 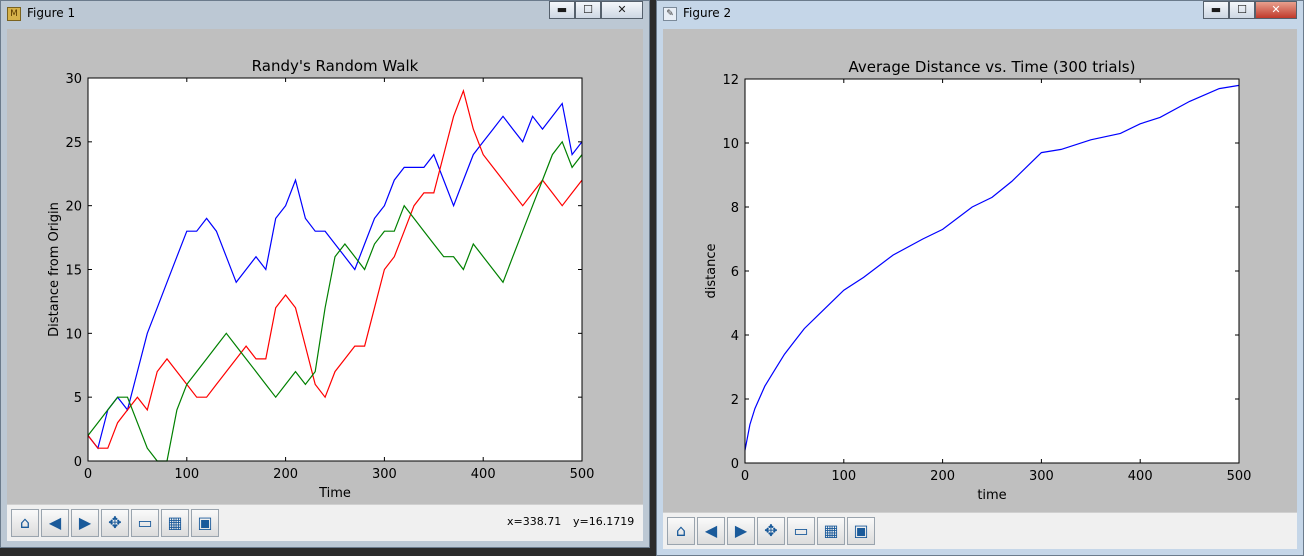 What do you see at coordinates (73, 271) in the screenshot?
I see `y-tick-label: 15` at bounding box center [73, 271].